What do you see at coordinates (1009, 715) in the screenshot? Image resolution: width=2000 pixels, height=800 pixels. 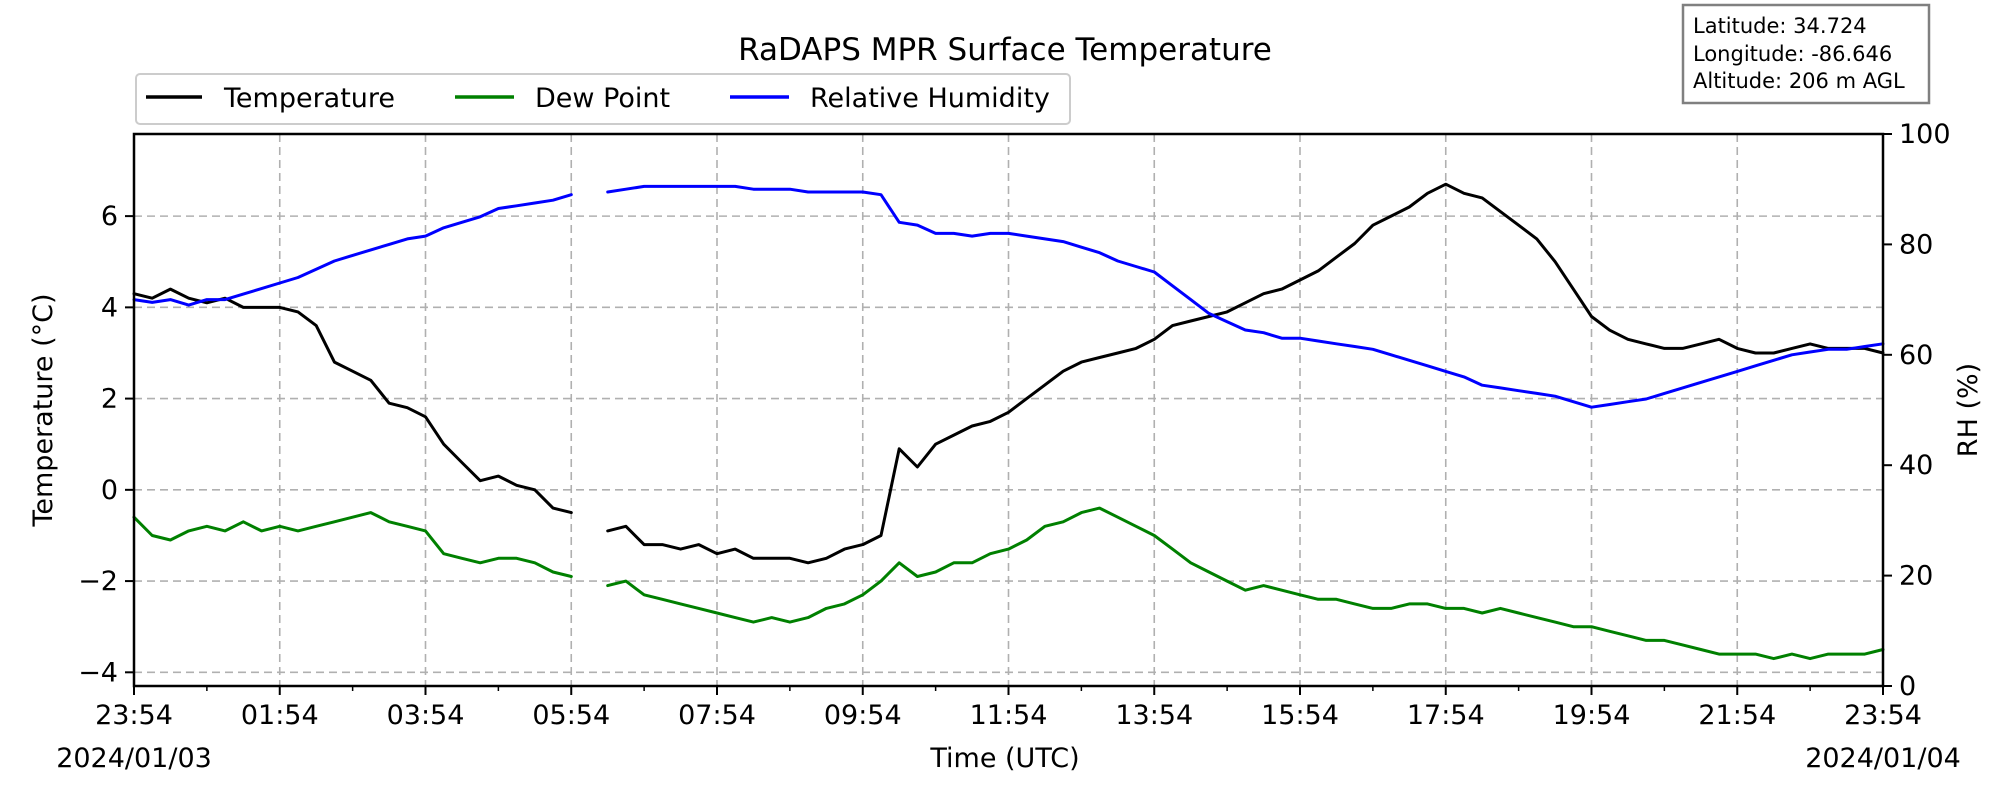 I see `x-tick-label: 11:54` at bounding box center [1009, 715].